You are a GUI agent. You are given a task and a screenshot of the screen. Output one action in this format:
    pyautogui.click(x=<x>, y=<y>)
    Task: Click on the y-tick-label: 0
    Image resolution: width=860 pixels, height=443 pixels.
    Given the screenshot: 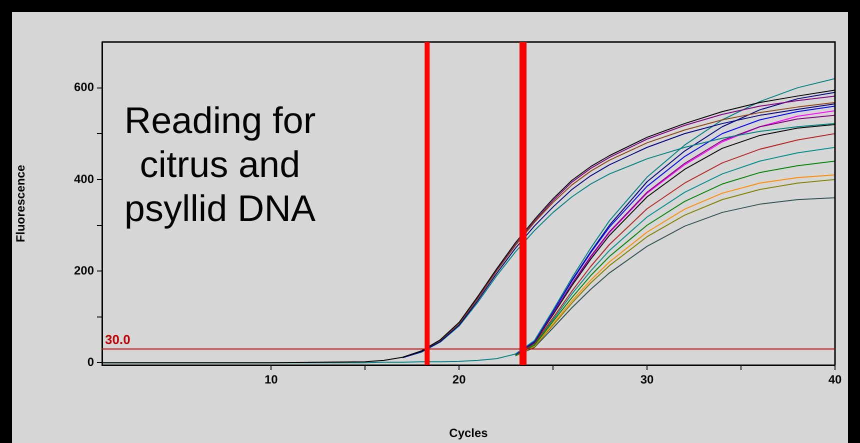 What is the action you would take?
    pyautogui.click(x=90, y=362)
    